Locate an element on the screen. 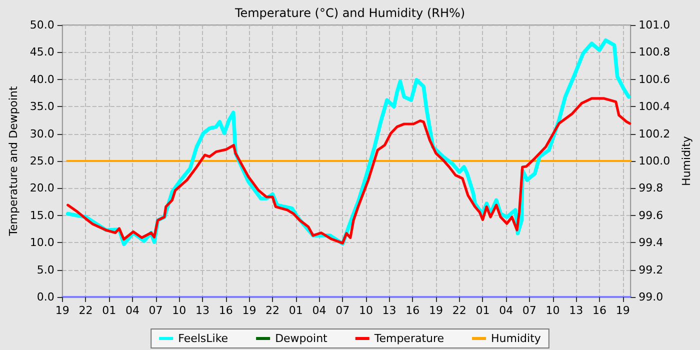 The image size is (700, 350). y2-tick-label: 99.2 is located at coordinates (651, 269).